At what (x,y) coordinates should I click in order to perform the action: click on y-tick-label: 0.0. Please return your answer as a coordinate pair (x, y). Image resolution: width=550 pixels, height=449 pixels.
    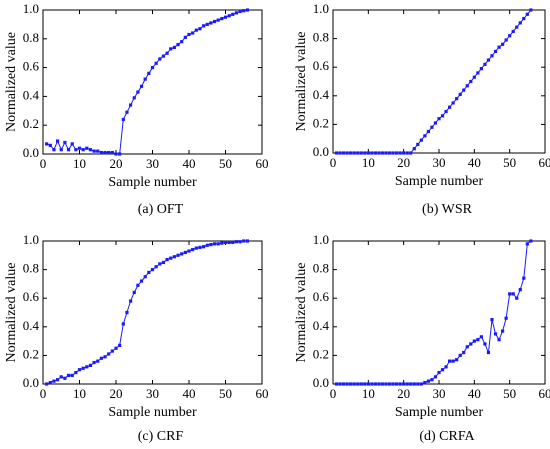
    Looking at the image, I should click on (31, 152).